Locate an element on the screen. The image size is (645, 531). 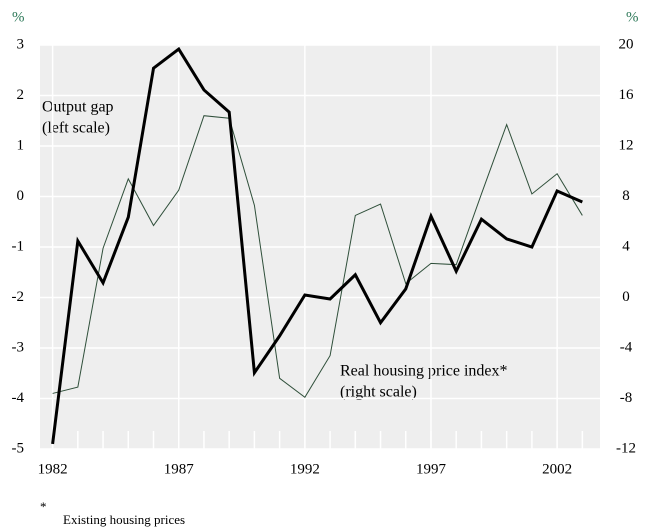
y2-unit-label: % is located at coordinates (632, 17).